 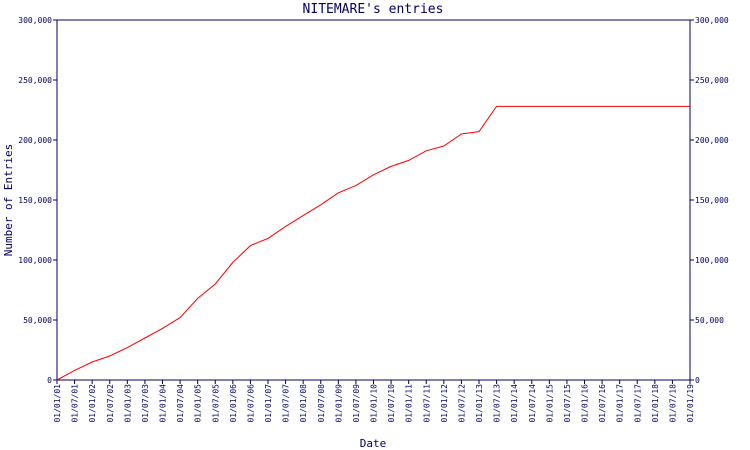 I want to click on y2-tick-label: 300,000, so click(x=712, y=20).